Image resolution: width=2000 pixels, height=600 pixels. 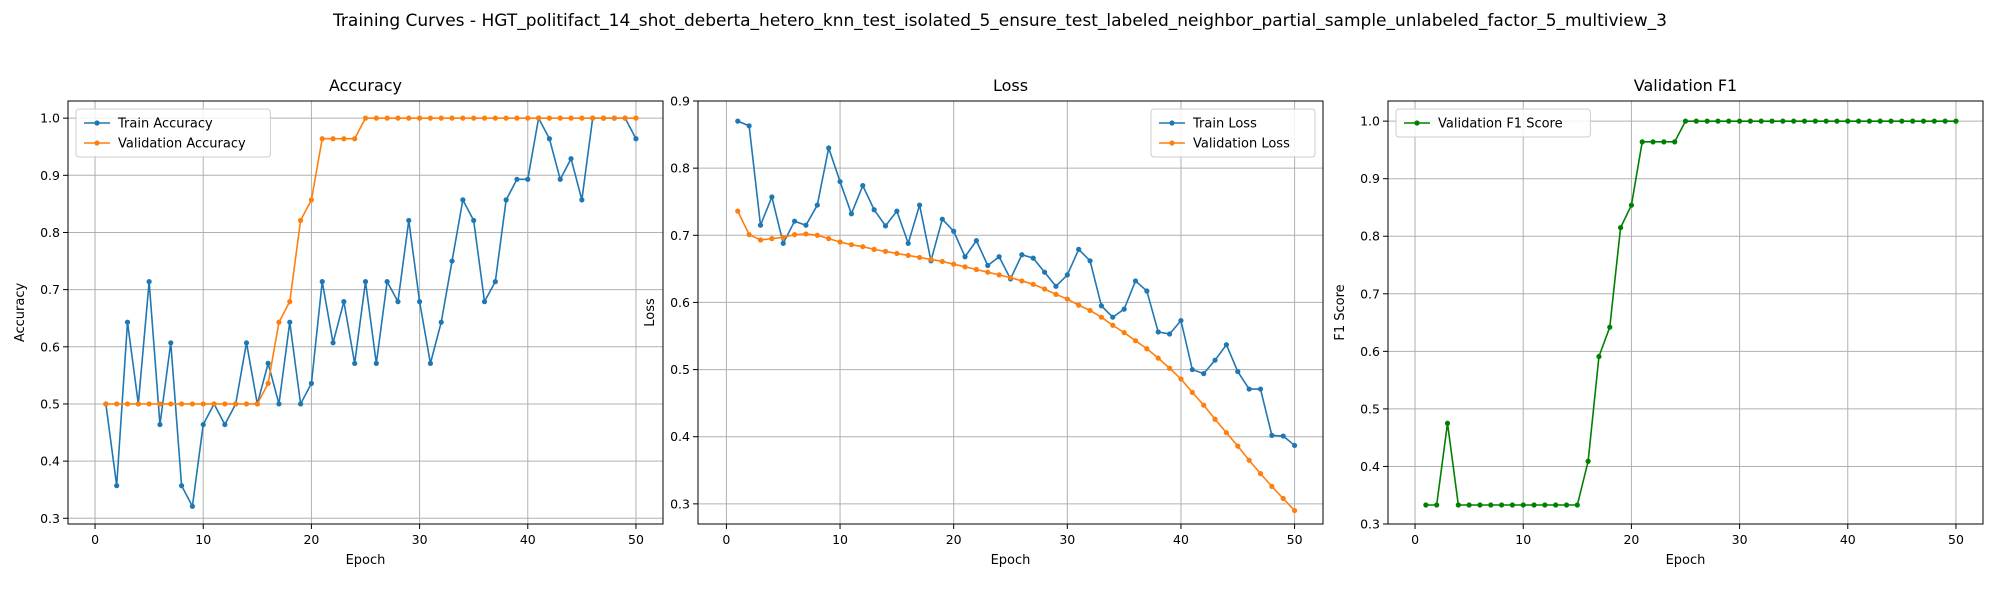 I want to click on panel-title: Accuracy, so click(x=365, y=85).